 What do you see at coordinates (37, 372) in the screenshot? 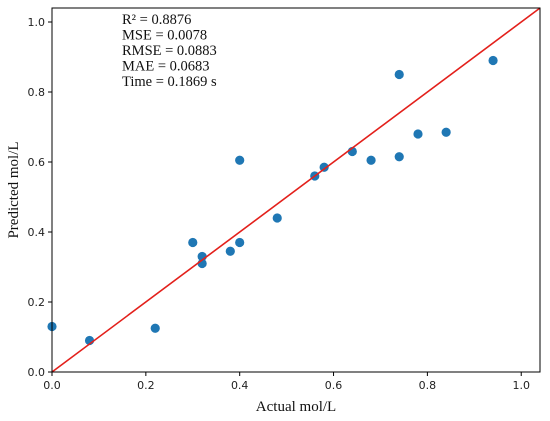
I see `y-tick-label: 0.0` at bounding box center [37, 372].